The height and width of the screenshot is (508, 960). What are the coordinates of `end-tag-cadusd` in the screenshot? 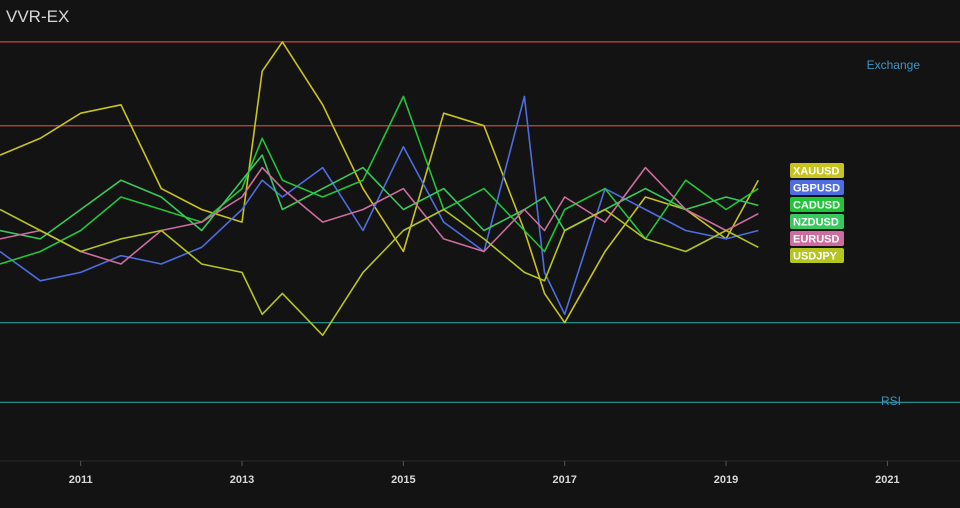 It's located at (817, 204).